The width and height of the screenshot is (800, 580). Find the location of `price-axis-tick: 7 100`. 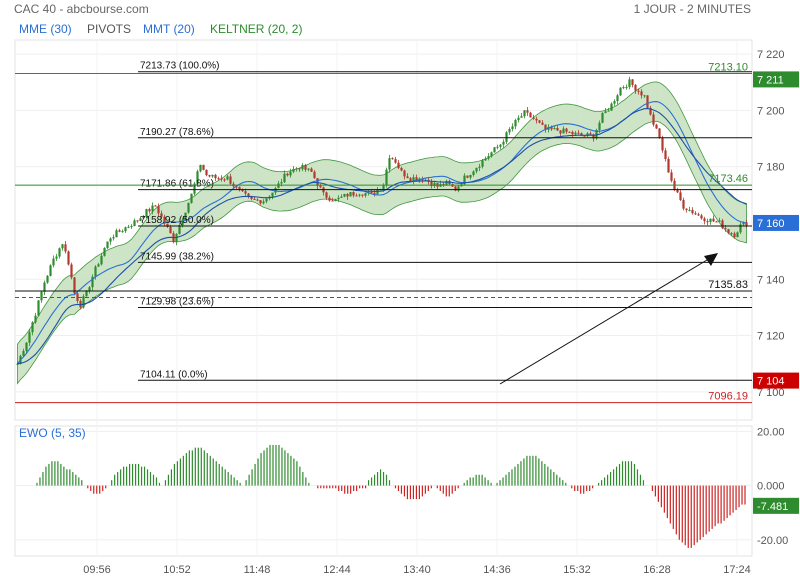

price-axis-tick: 7 100 is located at coordinates (771, 393).